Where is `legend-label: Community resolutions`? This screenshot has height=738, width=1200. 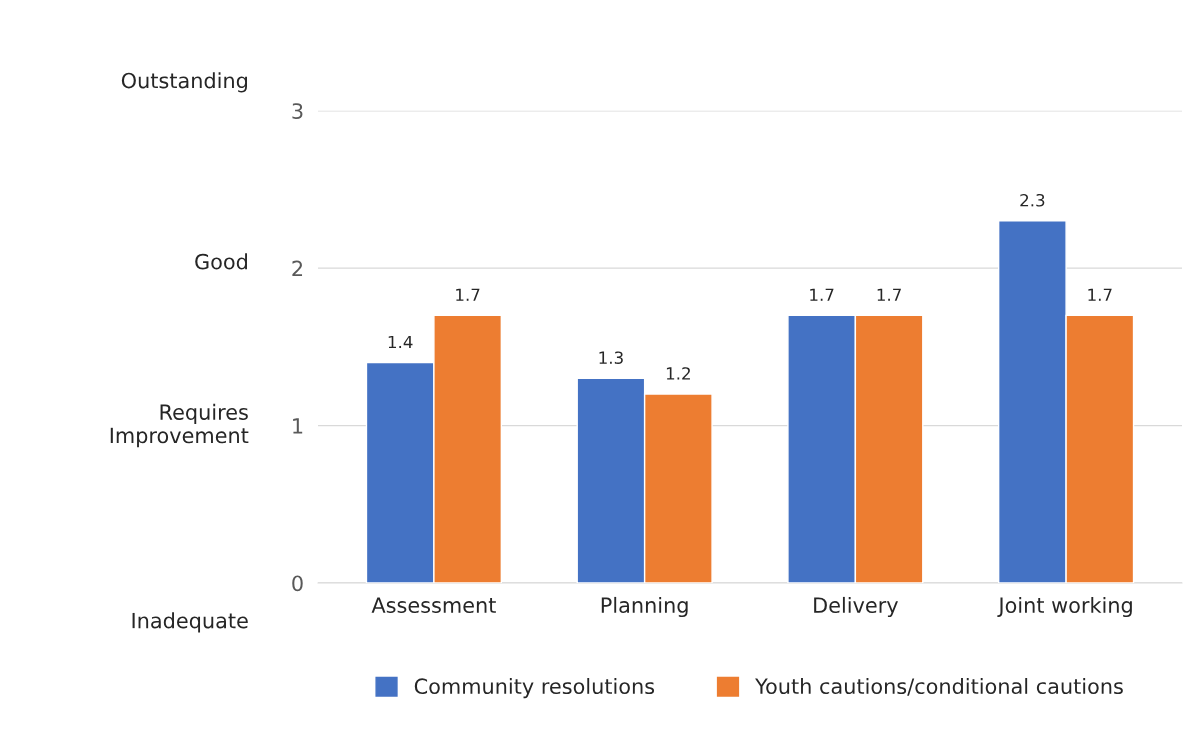
legend-label: Community resolutions is located at coordinates (534, 688).